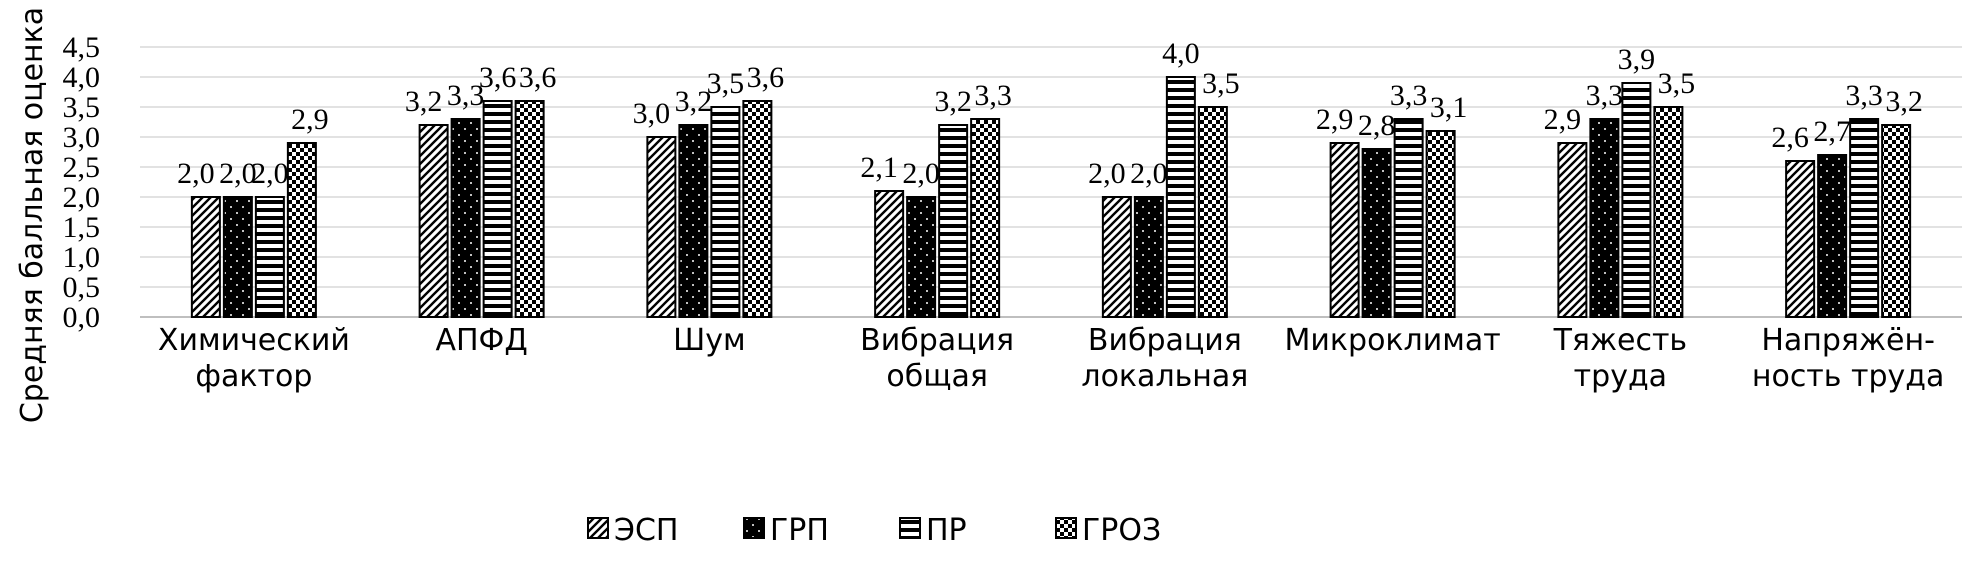  I want to click on bar-ПР-5, so click(1408, 218).